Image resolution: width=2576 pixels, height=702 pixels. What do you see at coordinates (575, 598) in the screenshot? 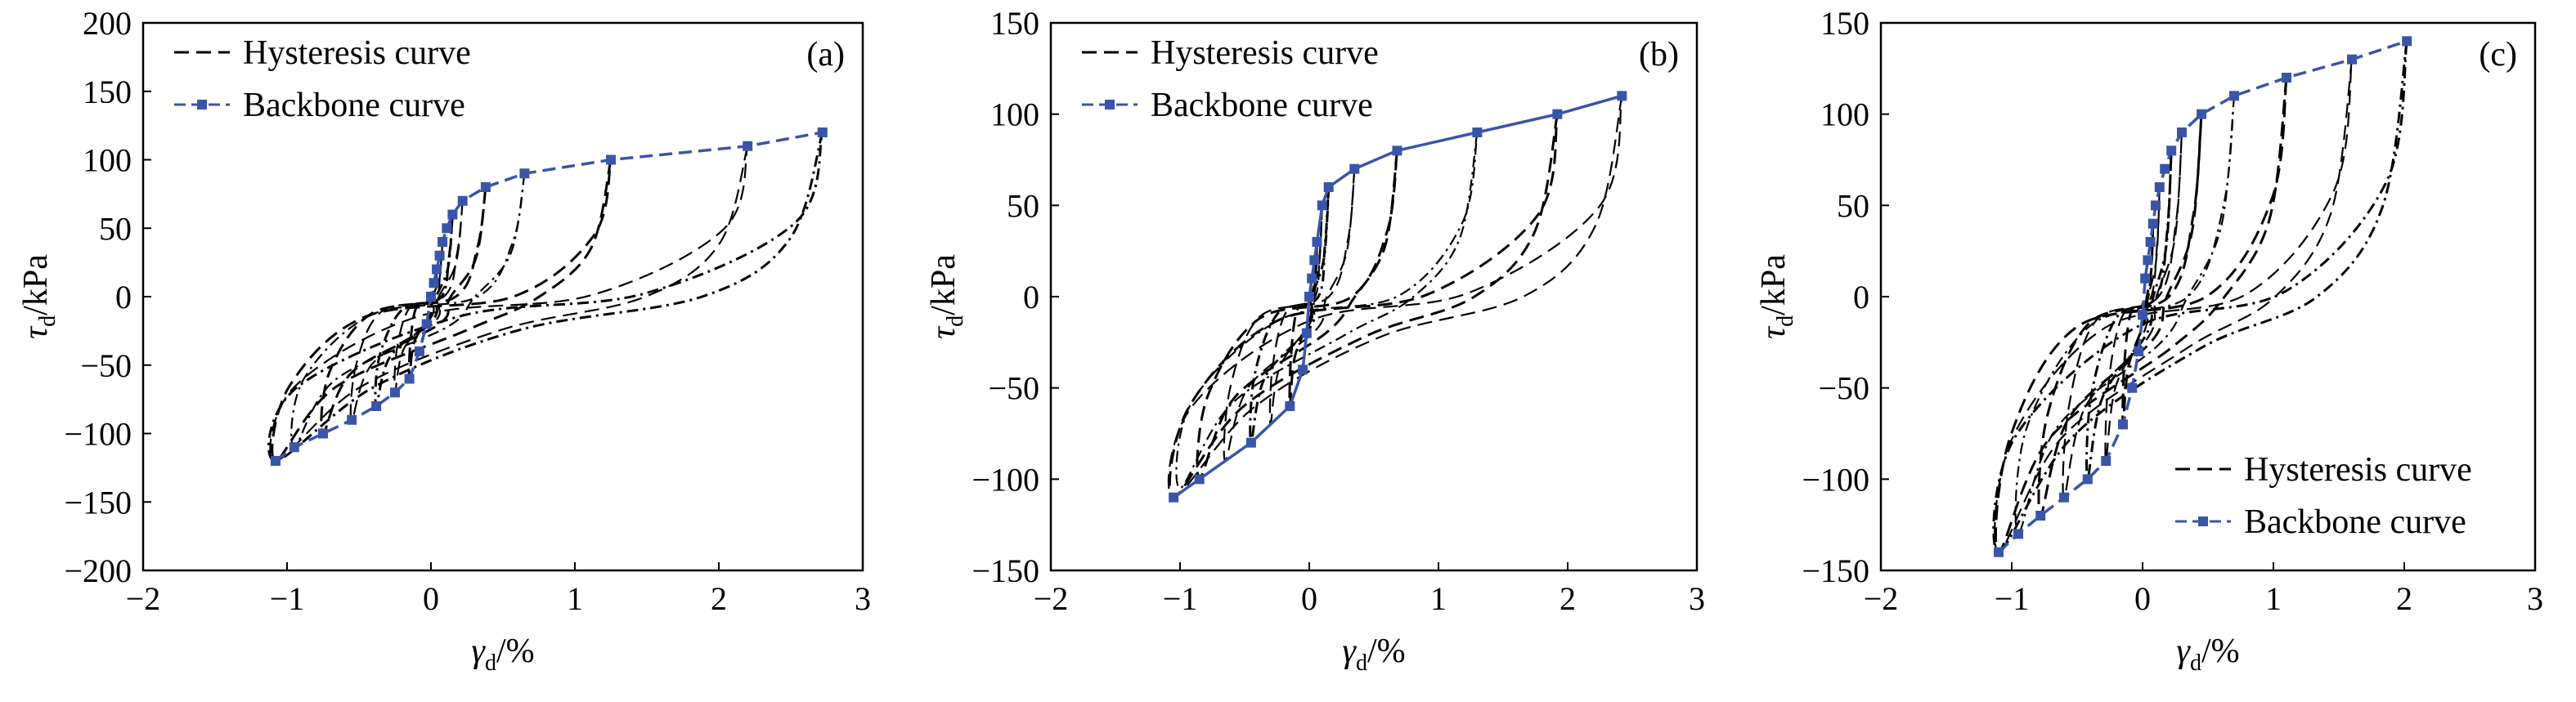
I see `x-tick-label: 1` at bounding box center [575, 598].